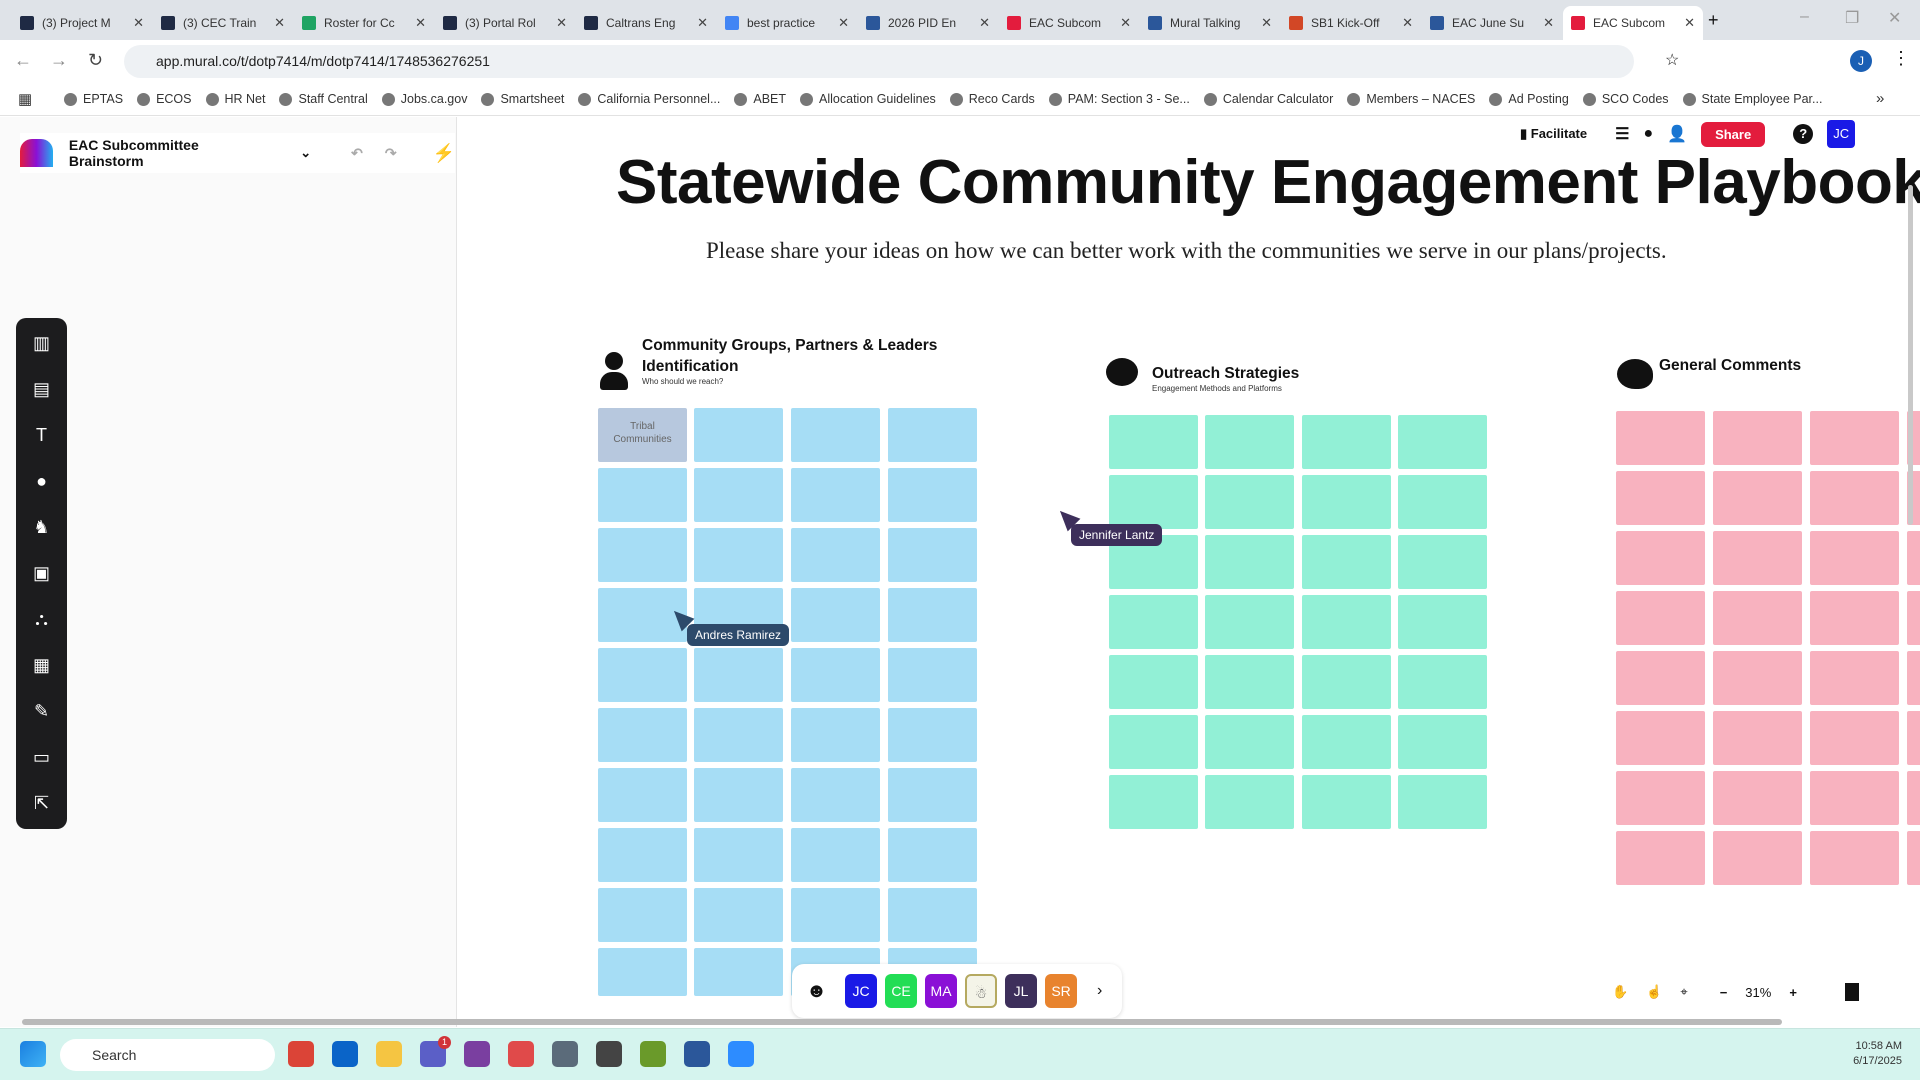 Image resolution: width=1920 pixels, height=1080 pixels. I want to click on llama-icon: ♞, so click(41, 527).